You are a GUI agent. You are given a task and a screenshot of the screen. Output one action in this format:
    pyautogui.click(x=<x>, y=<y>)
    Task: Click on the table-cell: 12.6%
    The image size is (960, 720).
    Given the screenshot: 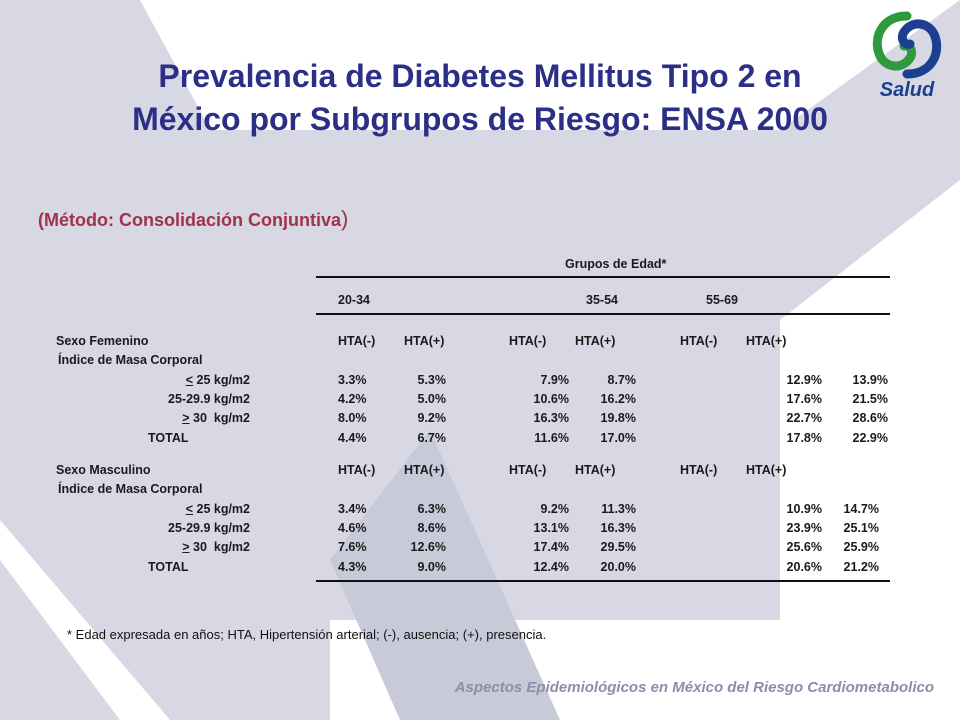 What is the action you would take?
    pyautogui.click(x=428, y=547)
    